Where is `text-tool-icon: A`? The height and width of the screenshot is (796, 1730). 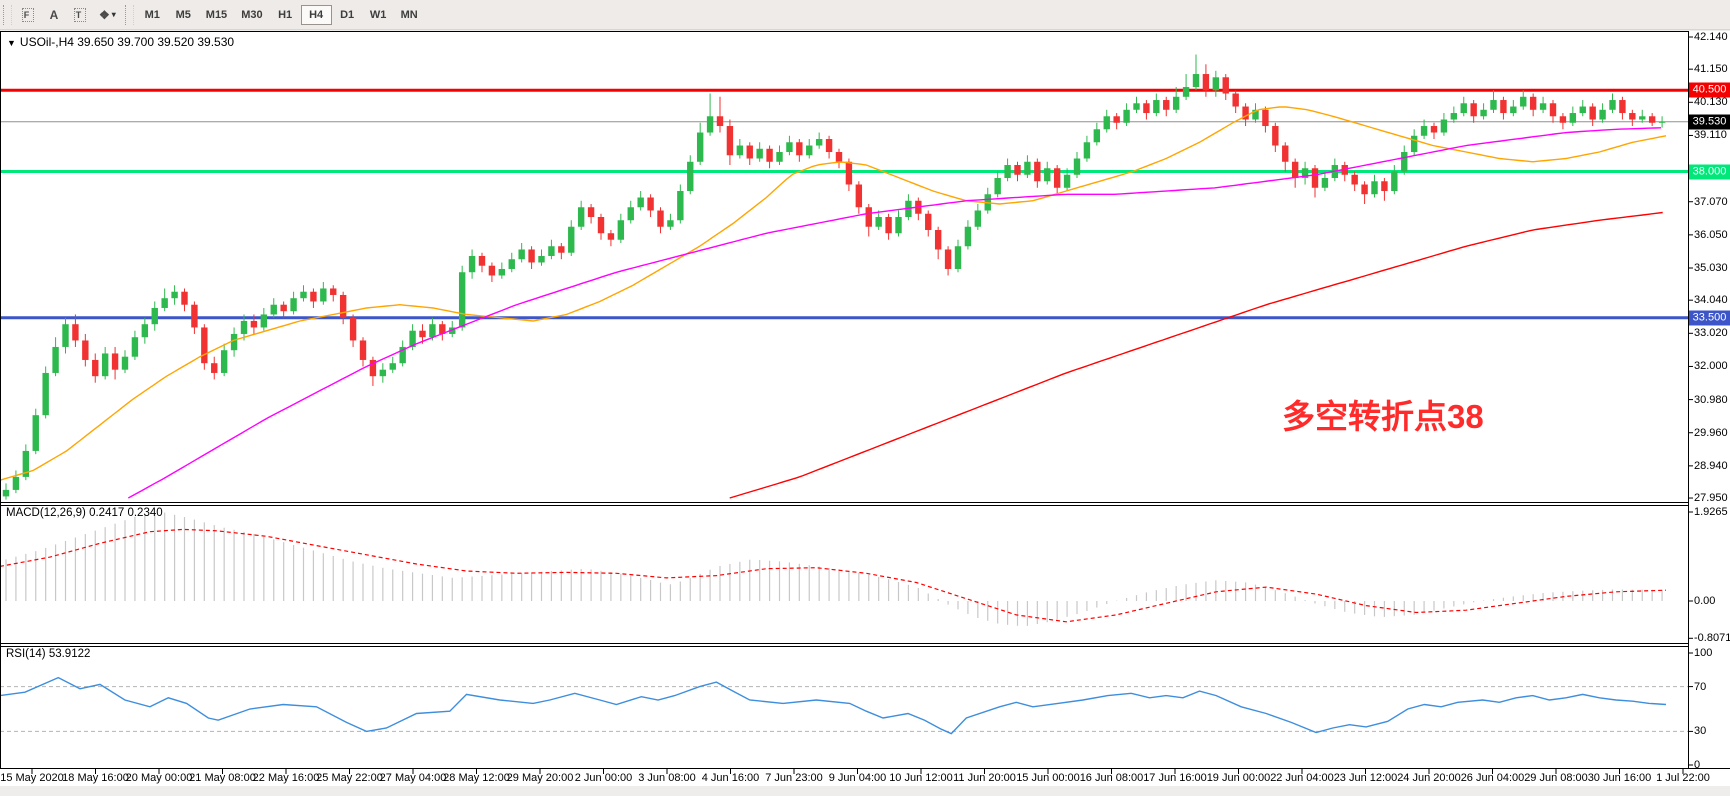 text-tool-icon: A is located at coordinates (54, 14).